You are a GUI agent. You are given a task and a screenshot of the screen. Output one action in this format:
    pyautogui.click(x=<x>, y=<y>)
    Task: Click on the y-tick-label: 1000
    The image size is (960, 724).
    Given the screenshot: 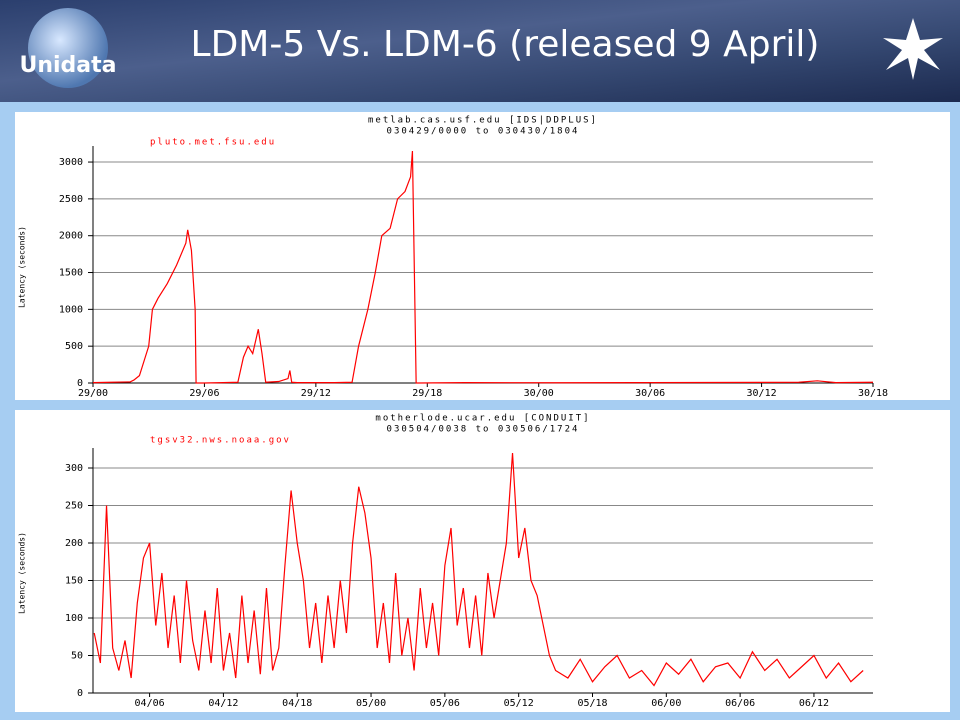 What is the action you would take?
    pyautogui.click(x=71, y=309)
    